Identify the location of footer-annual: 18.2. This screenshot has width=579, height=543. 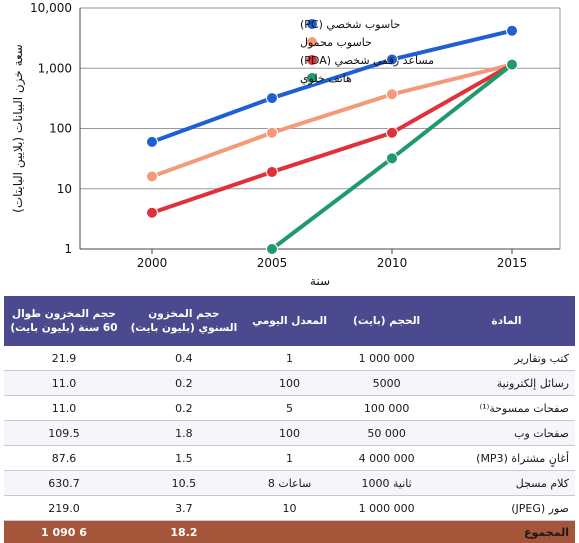
(183, 531).